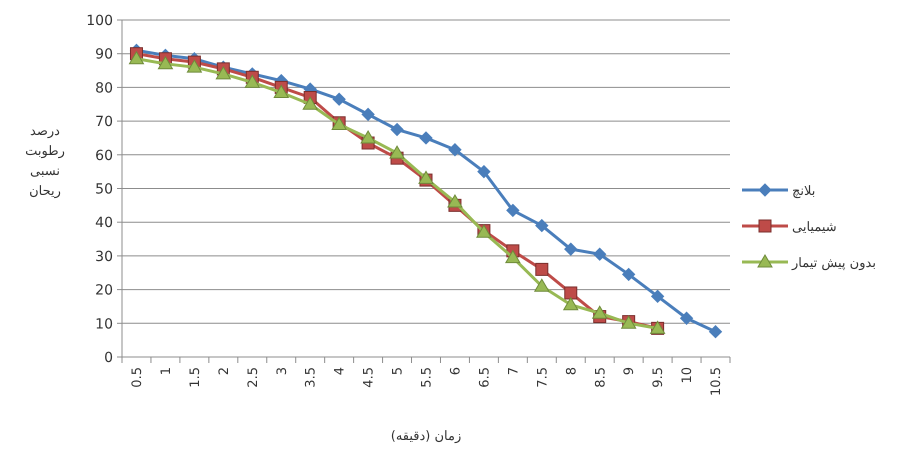 The width and height of the screenshot is (899, 453). I want to click on x-tick-label: 10, so click(688, 375).